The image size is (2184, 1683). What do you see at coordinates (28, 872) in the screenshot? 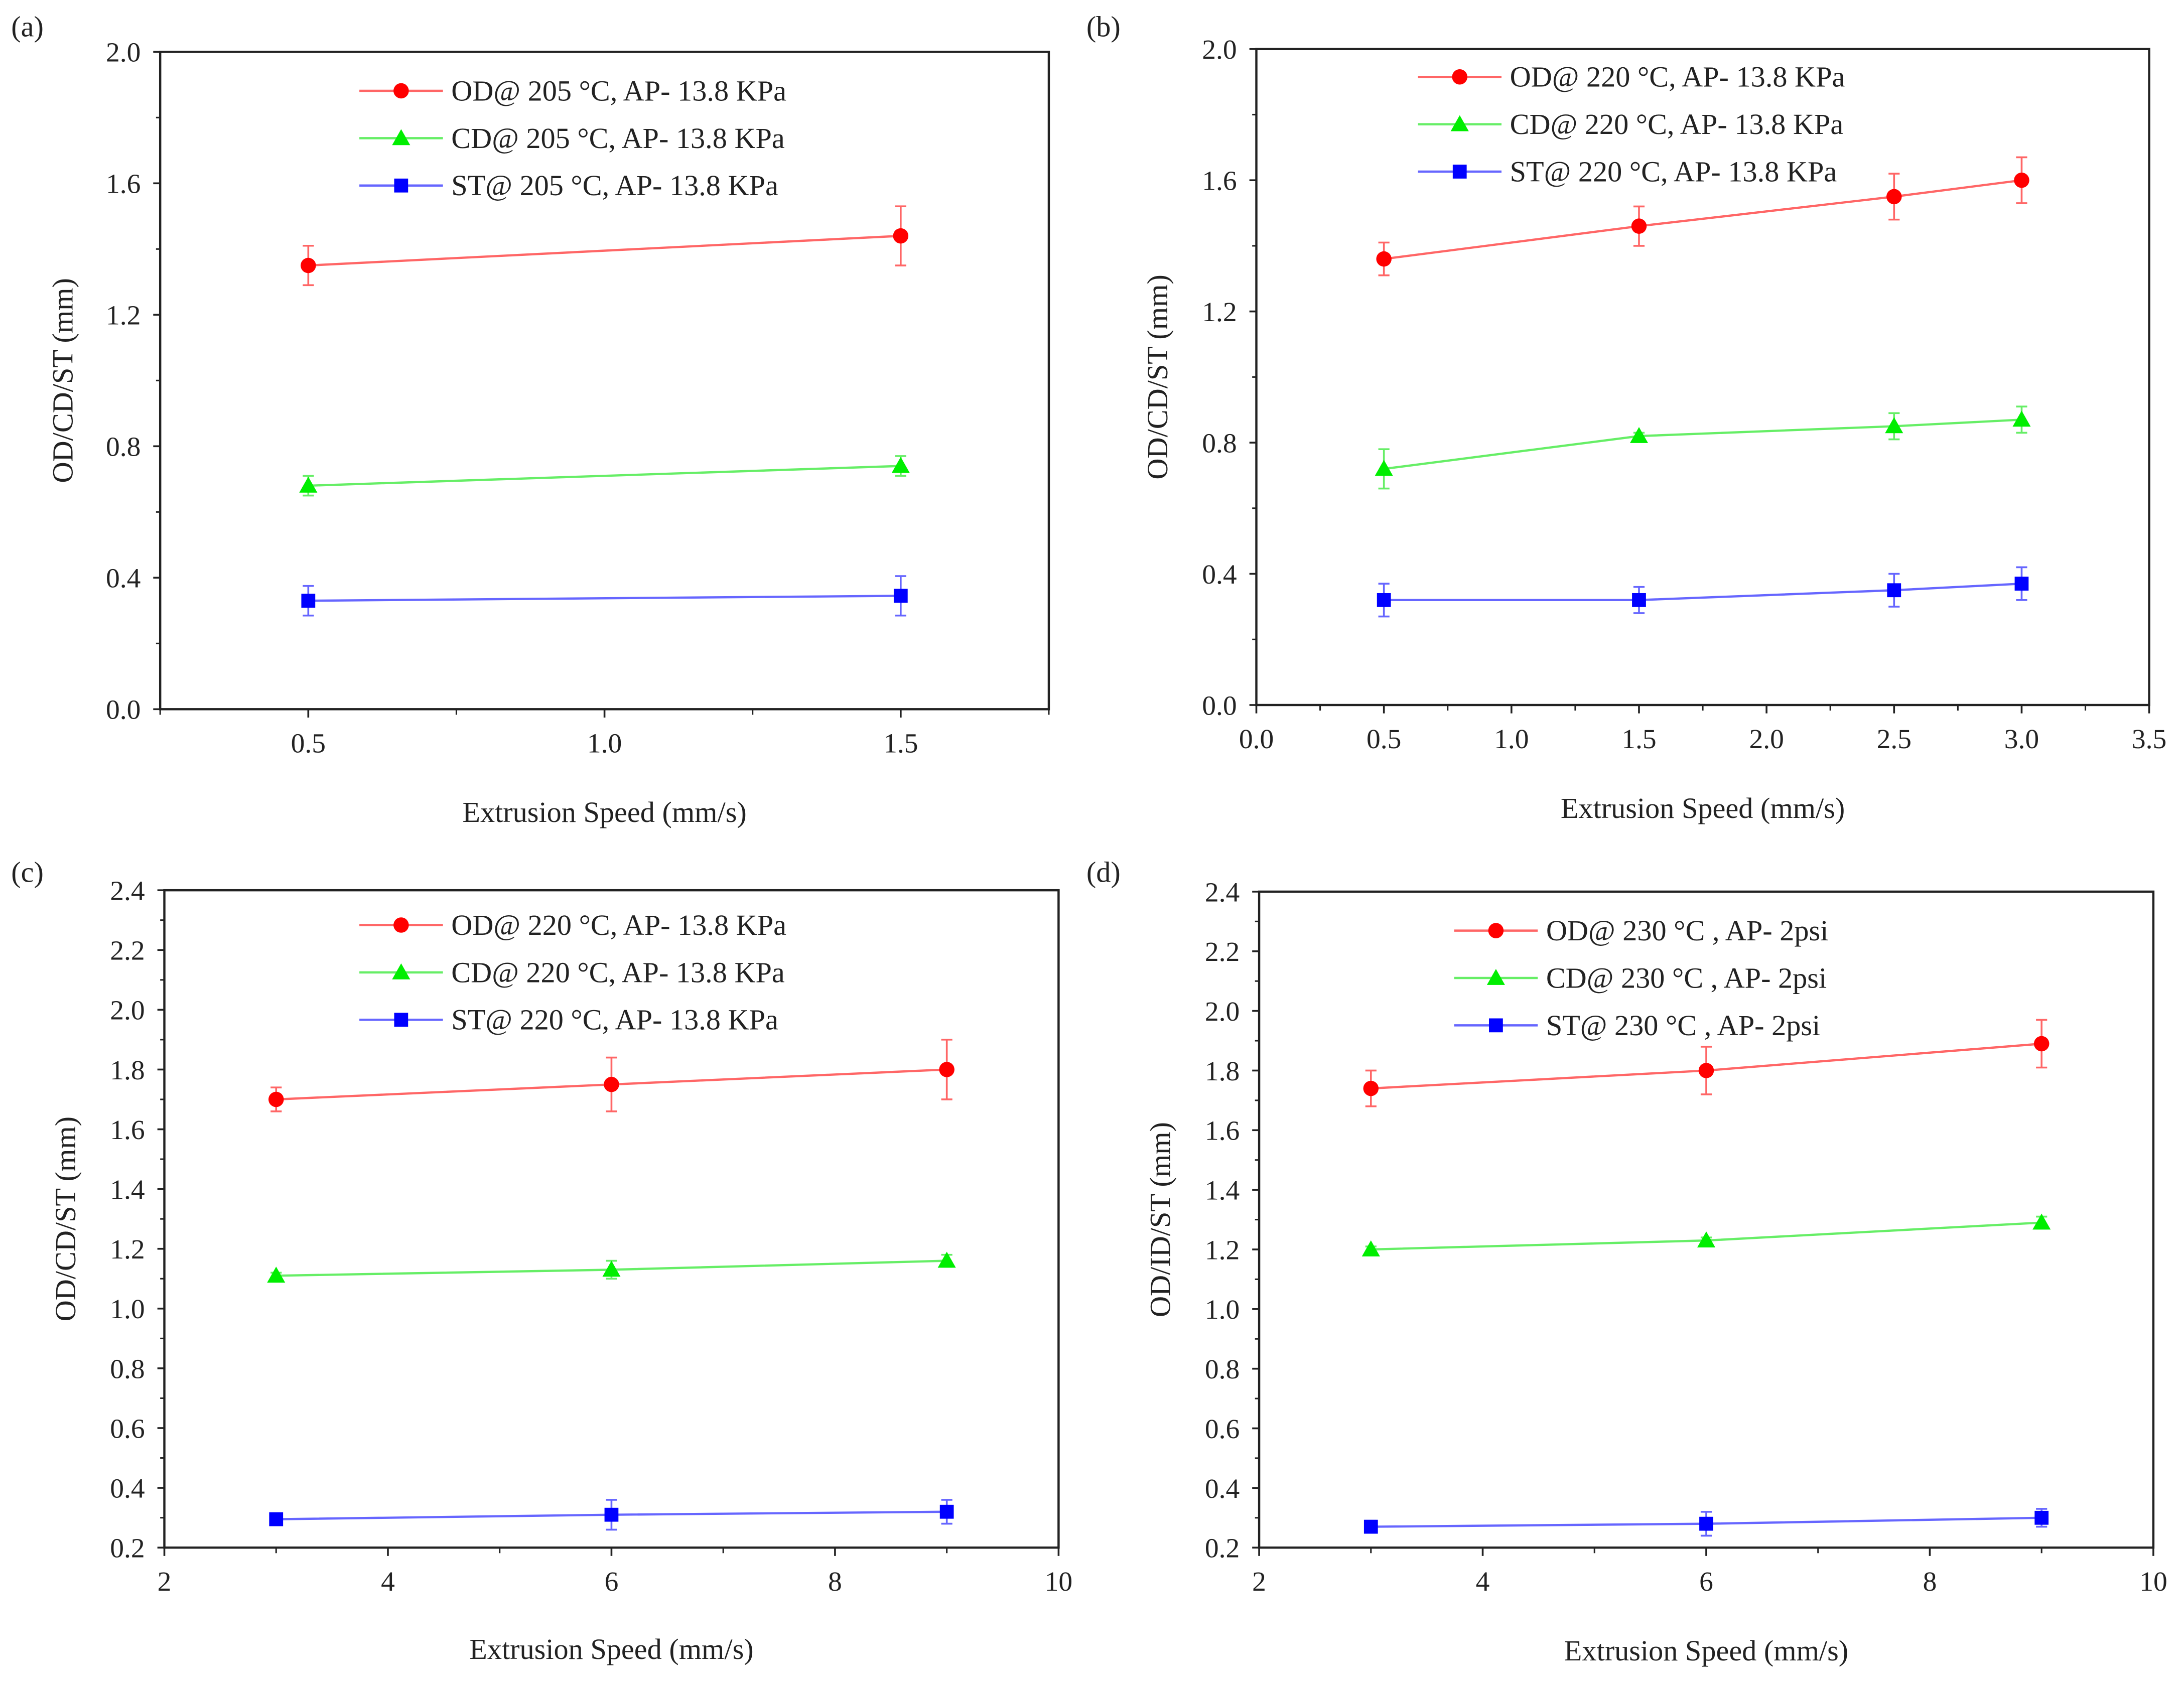
I see `panel-label: (c)` at bounding box center [28, 872].